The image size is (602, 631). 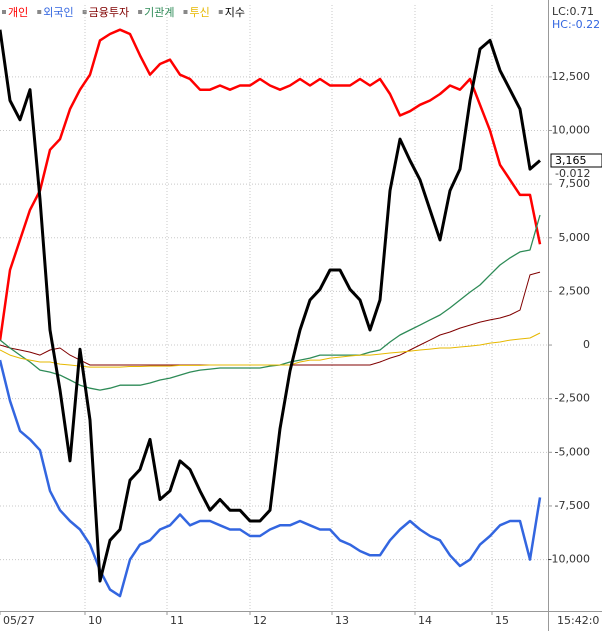 What do you see at coordinates (58, 12) in the screenshot?
I see `legend-label: 외국인` at bounding box center [58, 12].